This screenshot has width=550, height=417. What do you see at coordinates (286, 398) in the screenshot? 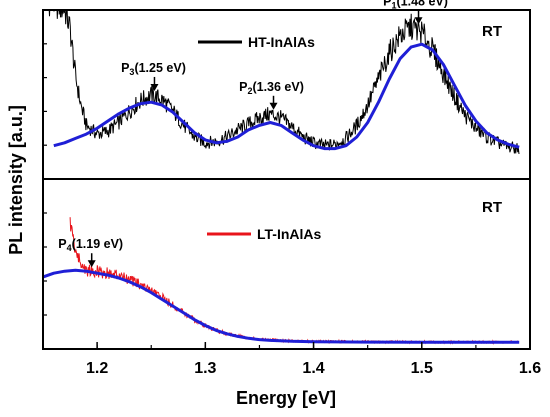
I see `x-axis-label: Energy [eV]` at bounding box center [286, 398].